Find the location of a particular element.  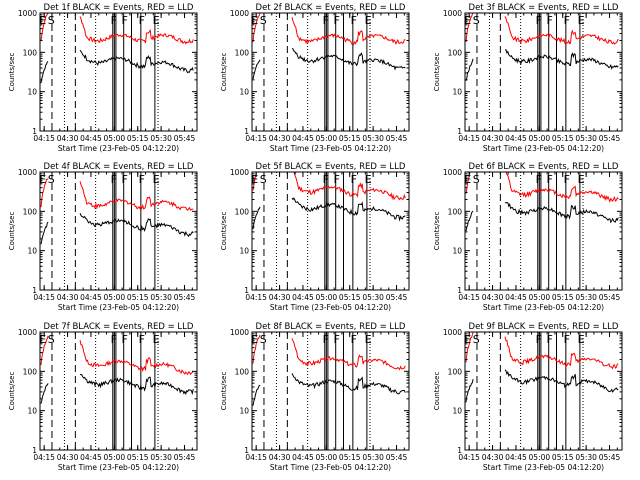

panel-title: Det 9f BLACK = Events, RED = LLD is located at coordinates (544, 327).